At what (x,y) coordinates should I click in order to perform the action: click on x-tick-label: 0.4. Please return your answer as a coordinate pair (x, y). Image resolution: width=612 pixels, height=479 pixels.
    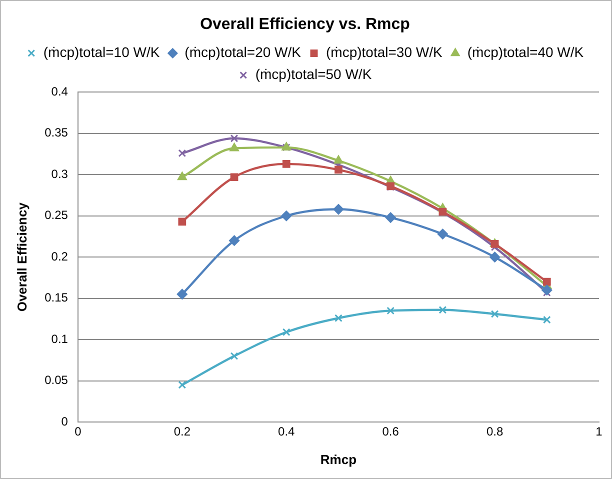
    Looking at the image, I should click on (287, 431).